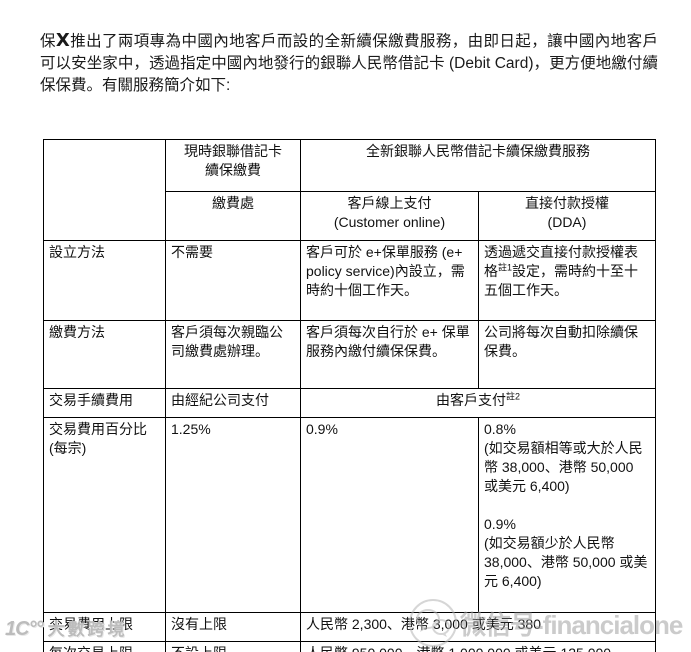 The image size is (691, 652). I want to click on cell-setup-current: 不需要, so click(233, 280).